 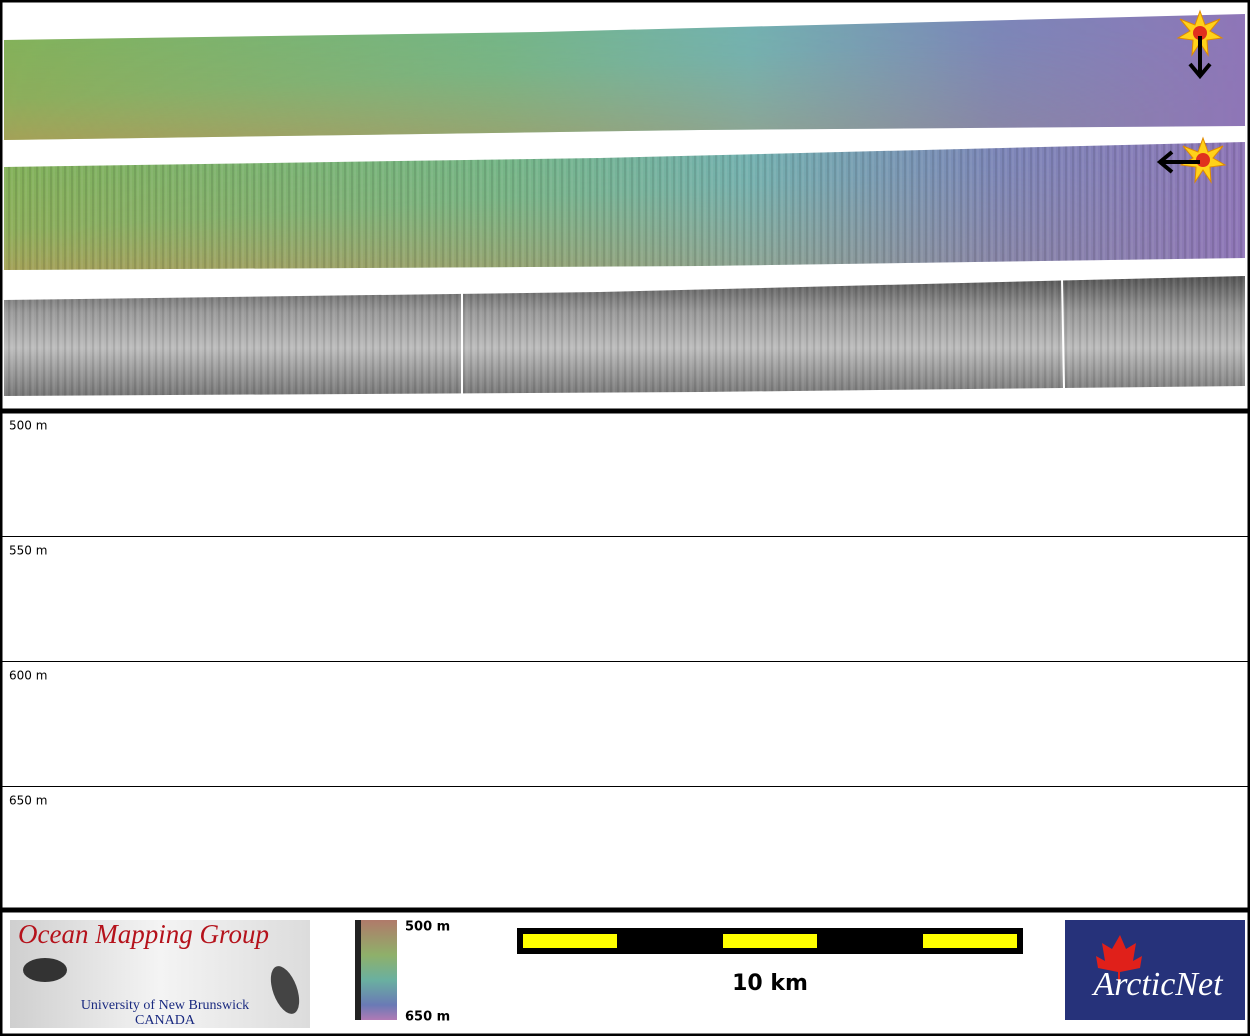 What do you see at coordinates (165, 1020) in the screenshot?
I see `logo-country: CANADA` at bounding box center [165, 1020].